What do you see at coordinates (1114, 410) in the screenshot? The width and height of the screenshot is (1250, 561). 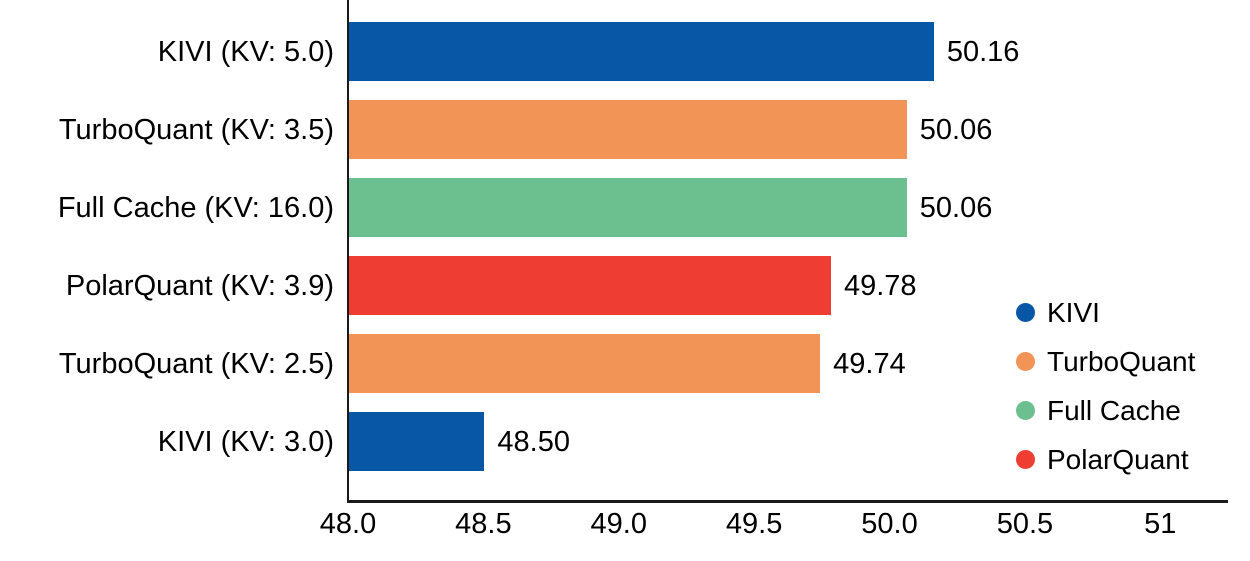 I see `legend-label: Full Cache` at bounding box center [1114, 410].